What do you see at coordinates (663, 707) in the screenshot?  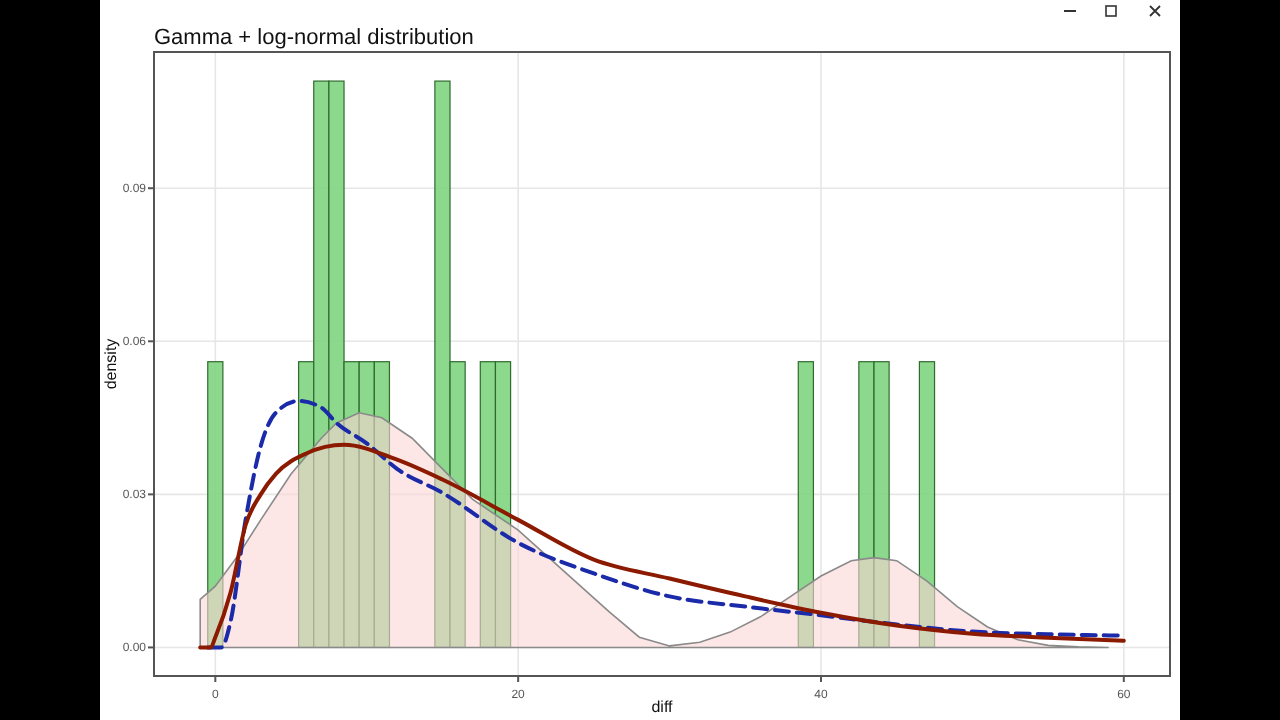 I see `x-axis-title: diff` at bounding box center [663, 707].